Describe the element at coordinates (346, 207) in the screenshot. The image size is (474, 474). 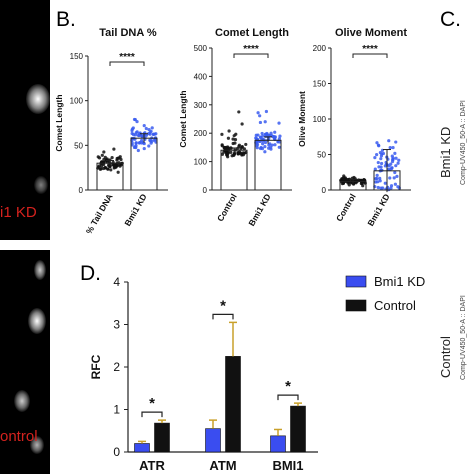
I see `category-label: Control` at that location.